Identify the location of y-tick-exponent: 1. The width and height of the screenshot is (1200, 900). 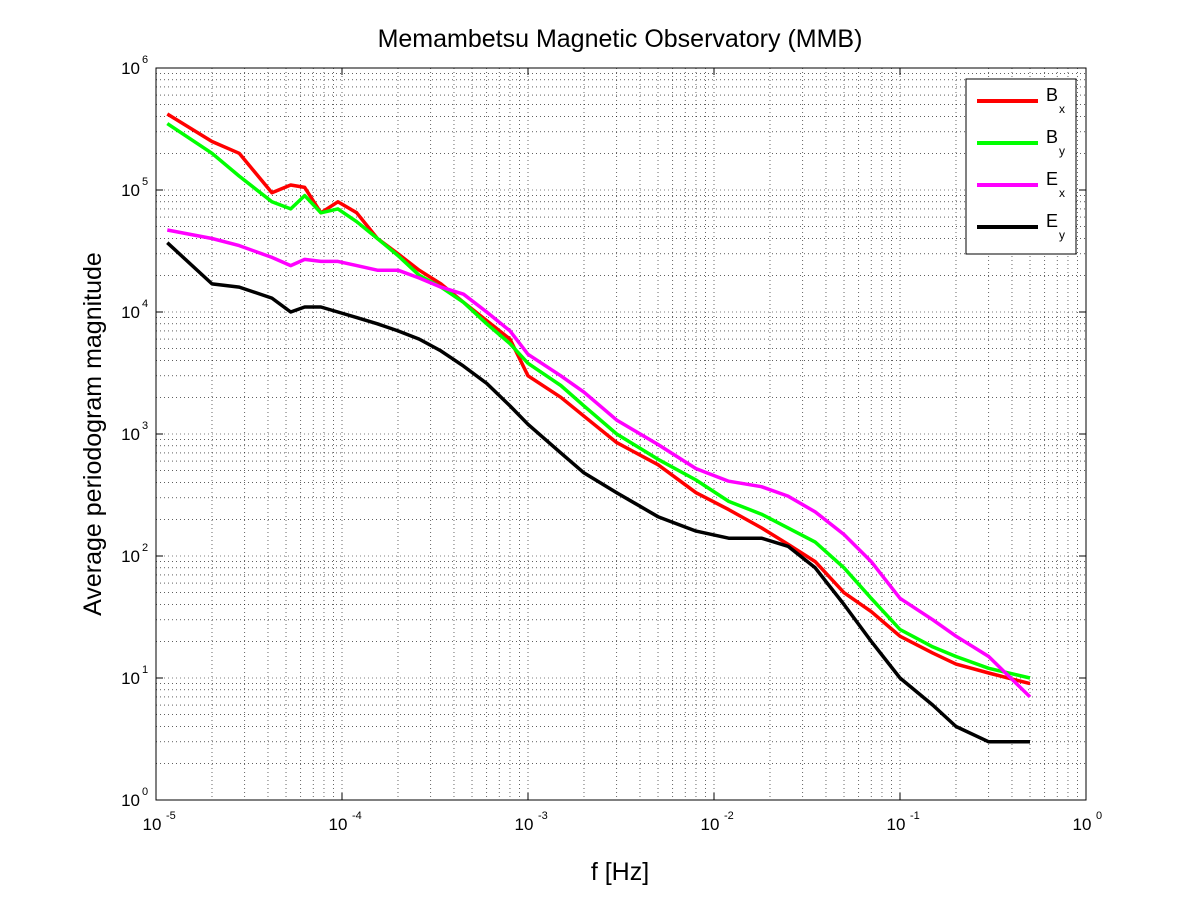
(145, 670).